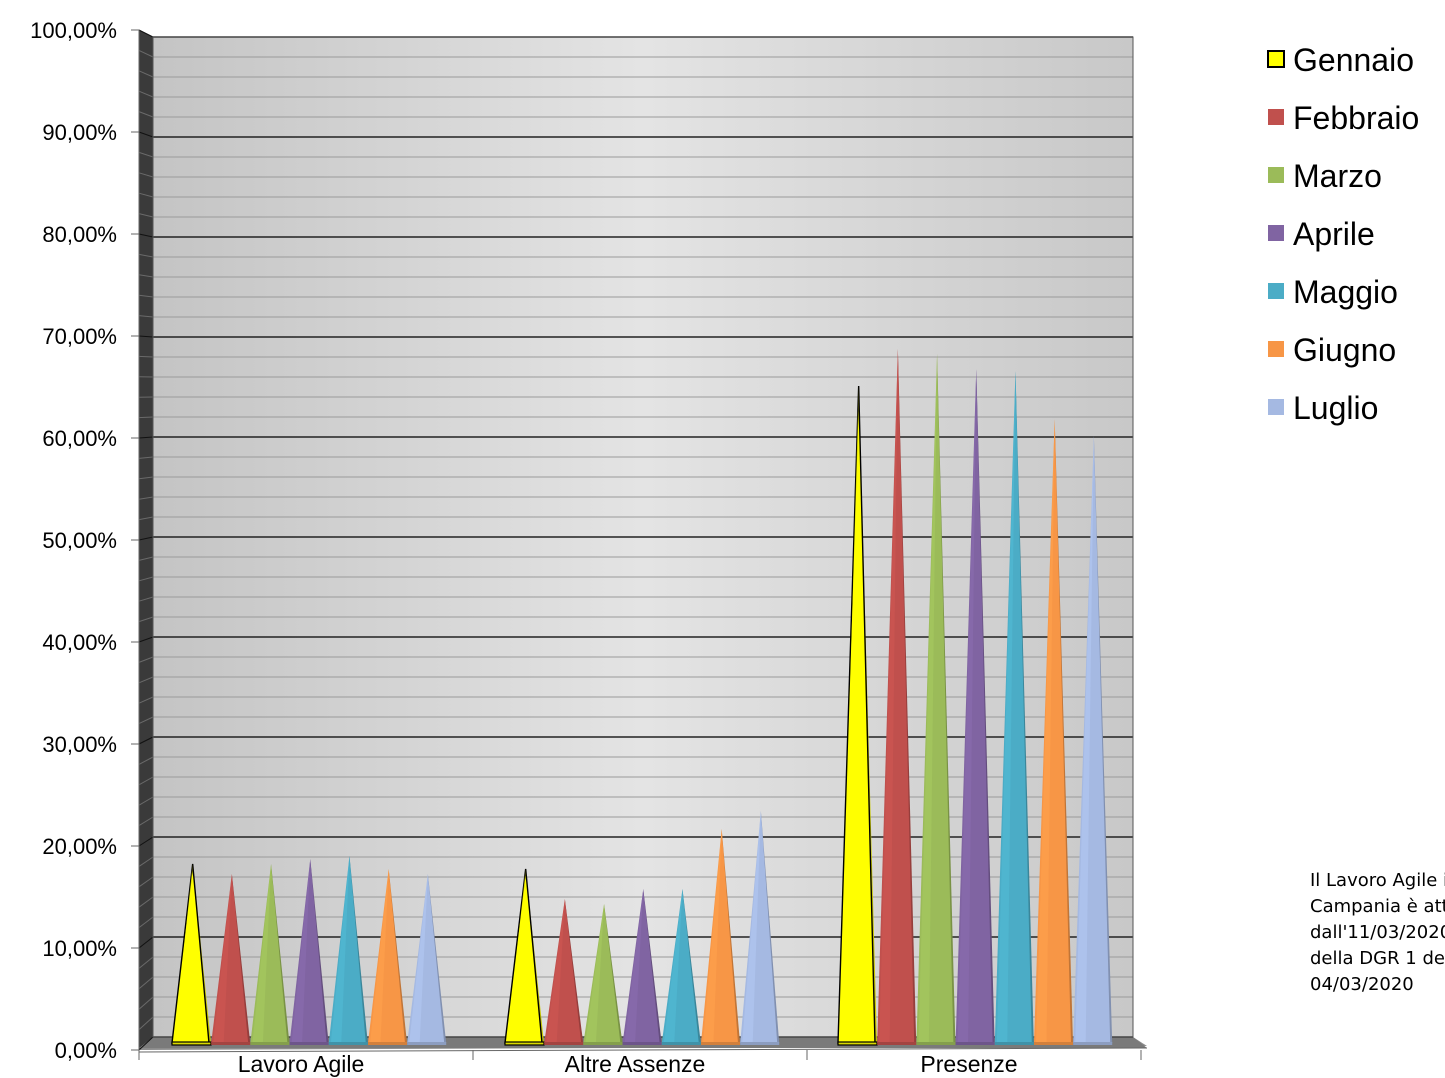 The height and width of the screenshot is (1078, 1445). I want to click on note-line: della DGR 1 del, so click(1377, 958).